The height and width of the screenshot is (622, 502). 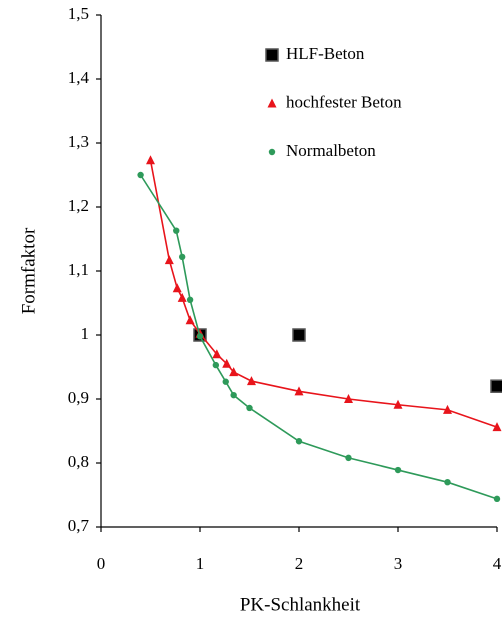 What do you see at coordinates (79, 77) in the screenshot?
I see `y-tick-label: 1,4` at bounding box center [79, 77].